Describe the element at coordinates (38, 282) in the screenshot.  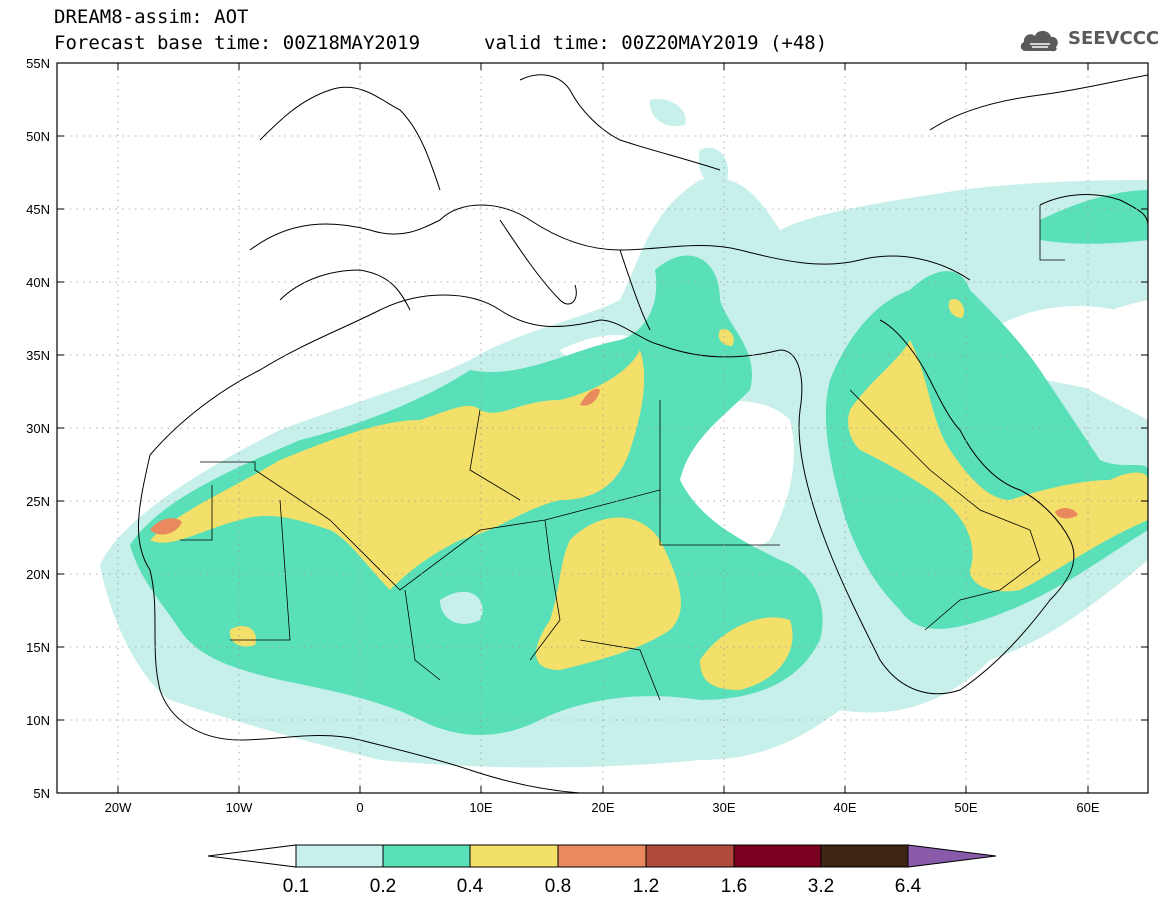
I see `y-tick-label: 40N` at that location.